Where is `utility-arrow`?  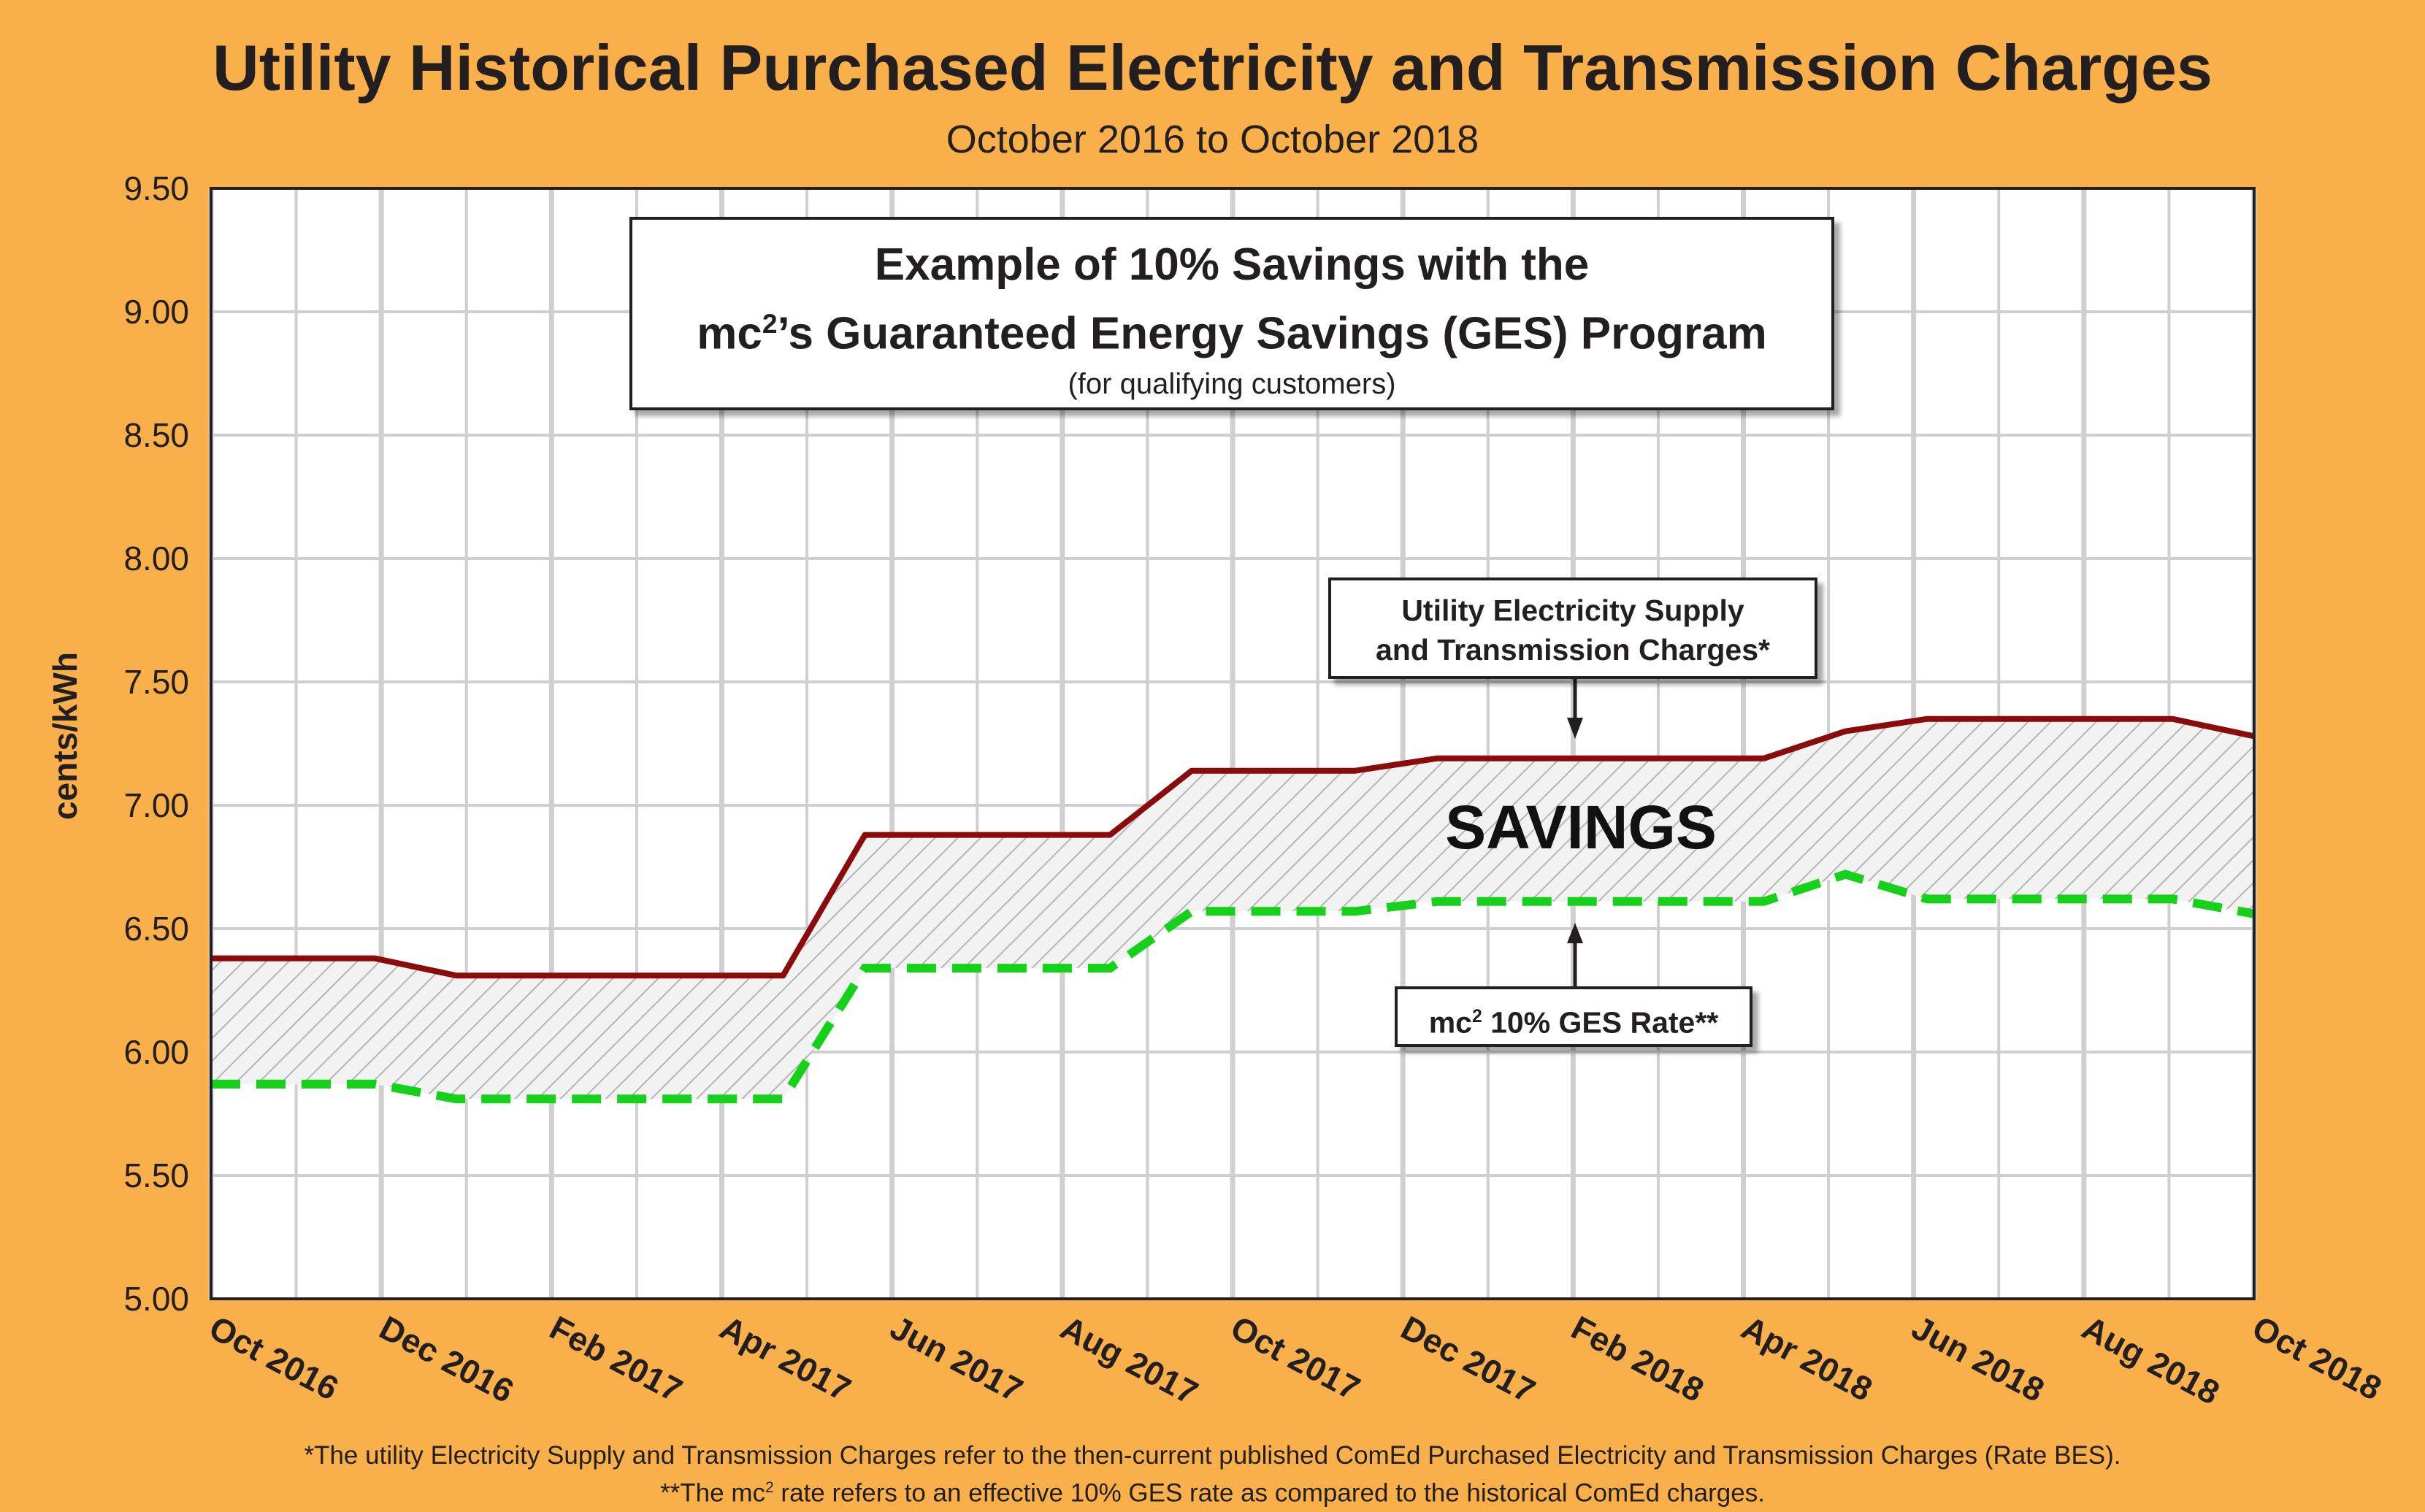
utility-arrow is located at coordinates (1575, 709).